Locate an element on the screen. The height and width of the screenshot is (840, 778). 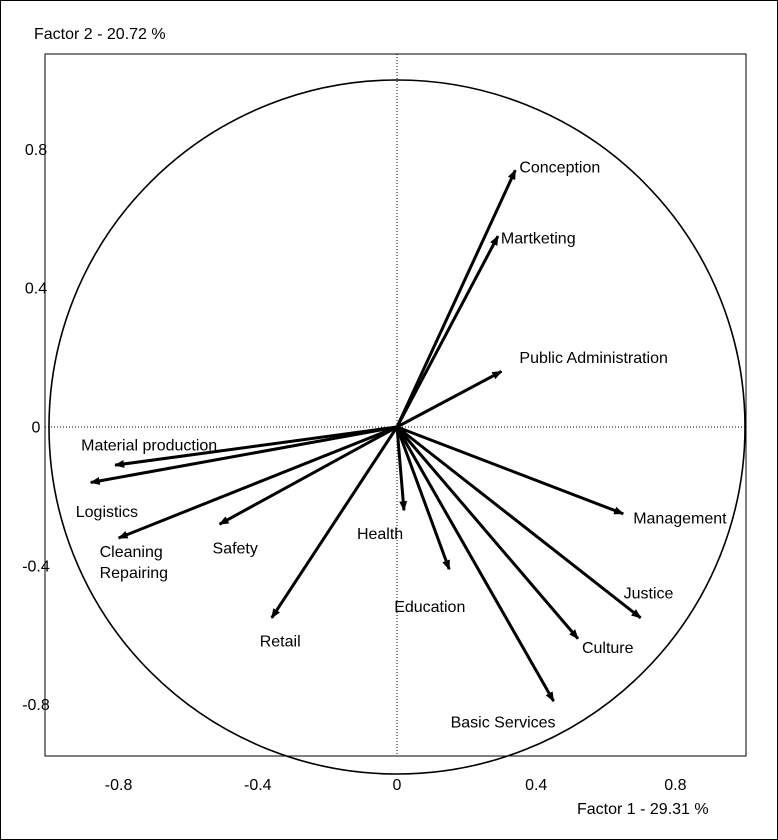
vector-culture is located at coordinates (487, 533).